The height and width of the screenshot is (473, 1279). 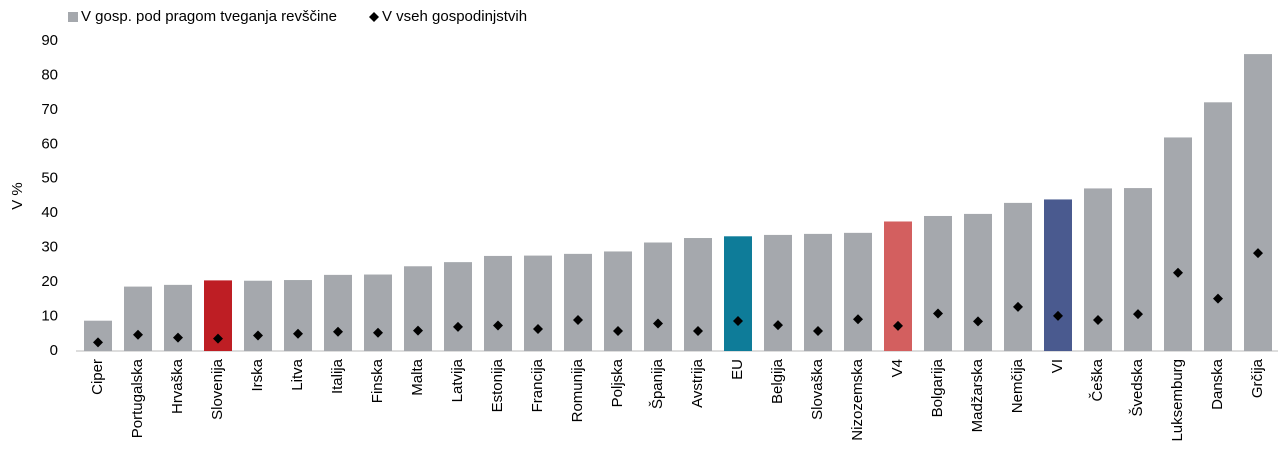 I want to click on x-tick-label: Madžarska, so click(x=977, y=395).